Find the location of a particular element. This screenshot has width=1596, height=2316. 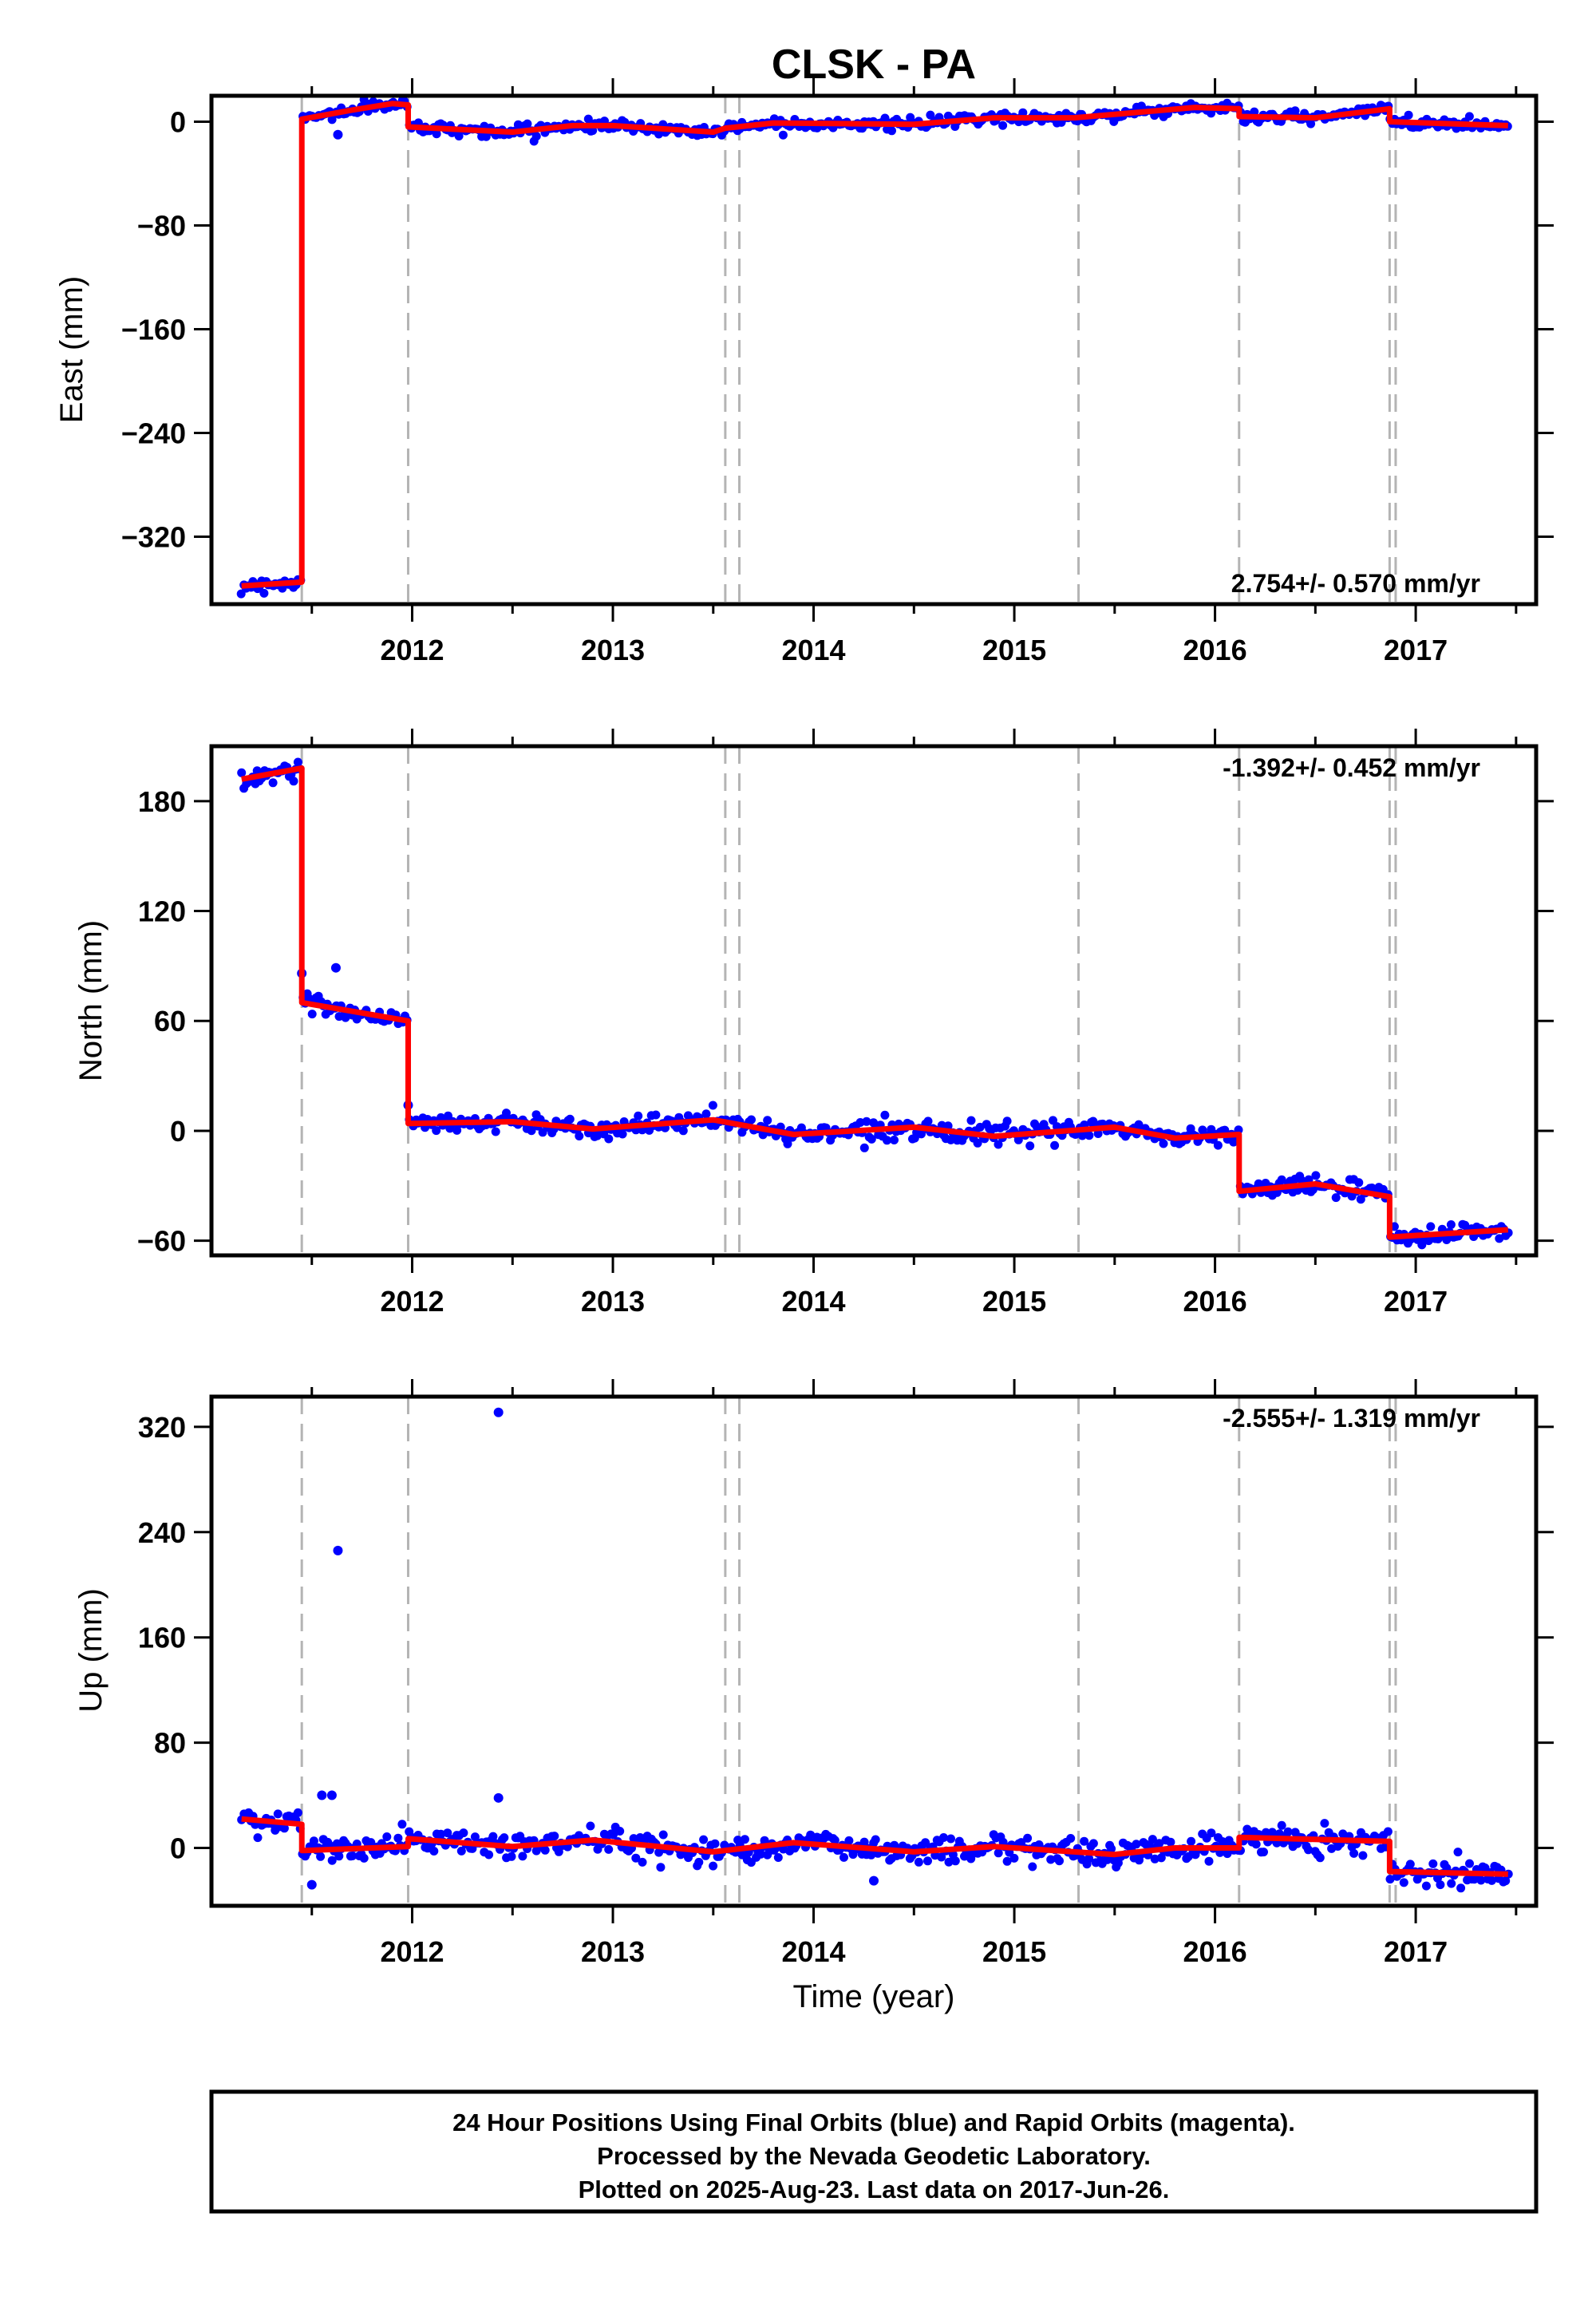

north-x-tick-label: 2014 is located at coordinates (813, 1301).